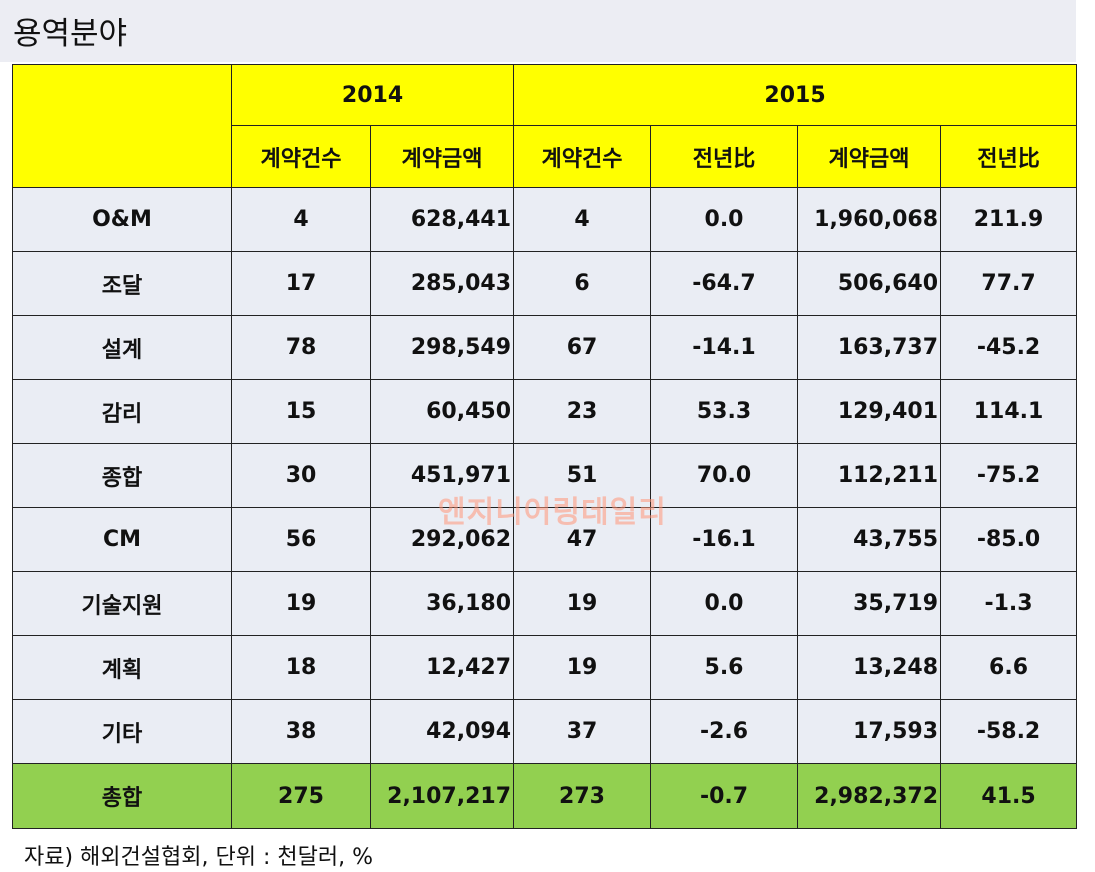 Image resolution: width=1095 pixels, height=872 pixels. I want to click on table-row: 감리 15 60,450 23 53.3 129,401 114.1, so click(545, 411).